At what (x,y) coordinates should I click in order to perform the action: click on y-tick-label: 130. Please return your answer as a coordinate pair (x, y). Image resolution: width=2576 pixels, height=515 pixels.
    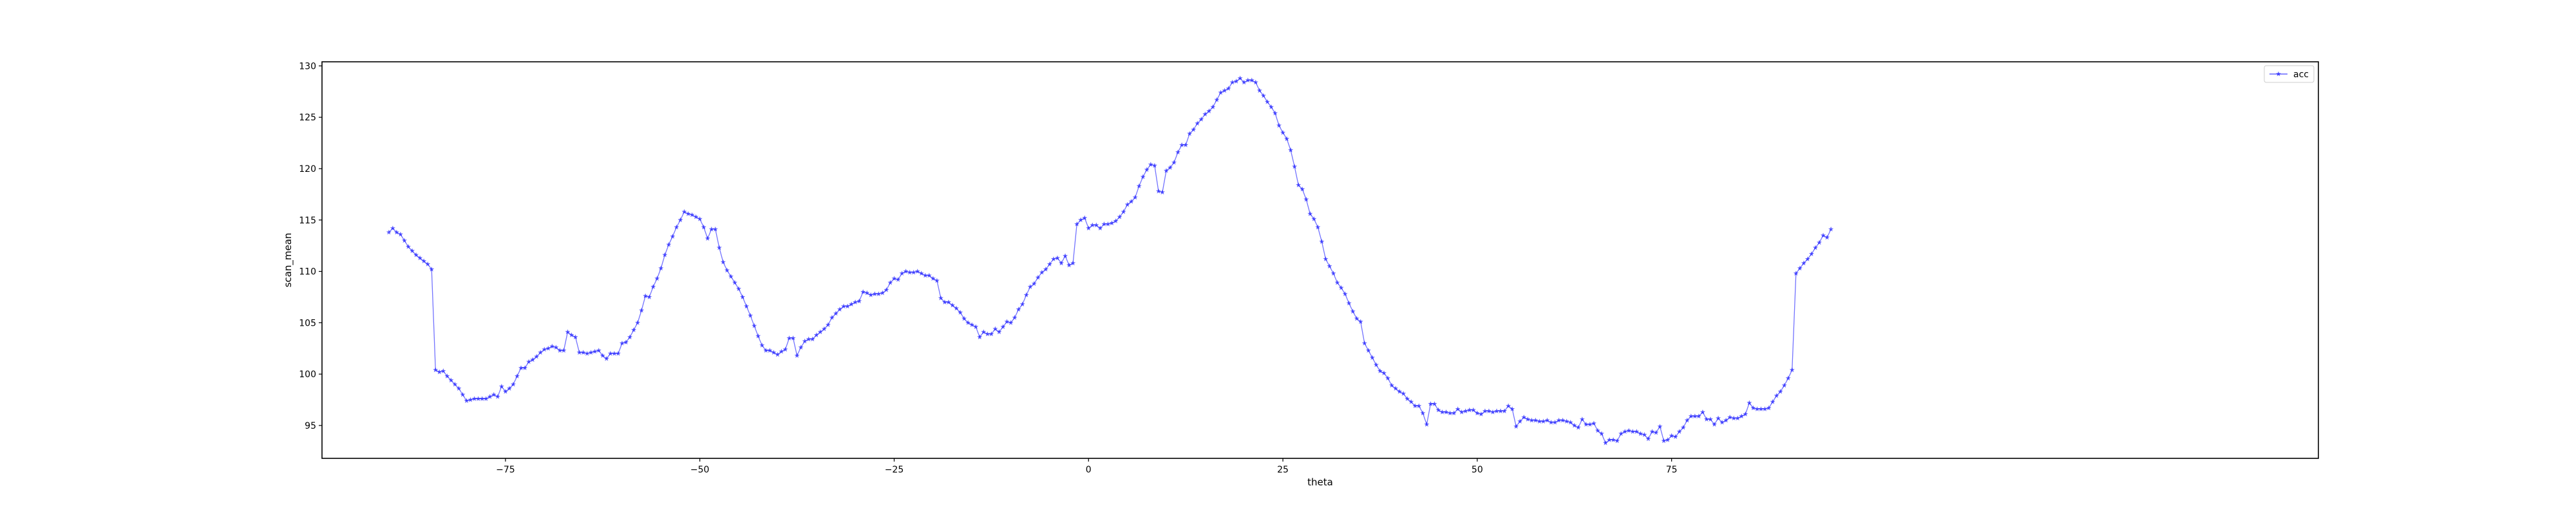
    Looking at the image, I should click on (307, 66).